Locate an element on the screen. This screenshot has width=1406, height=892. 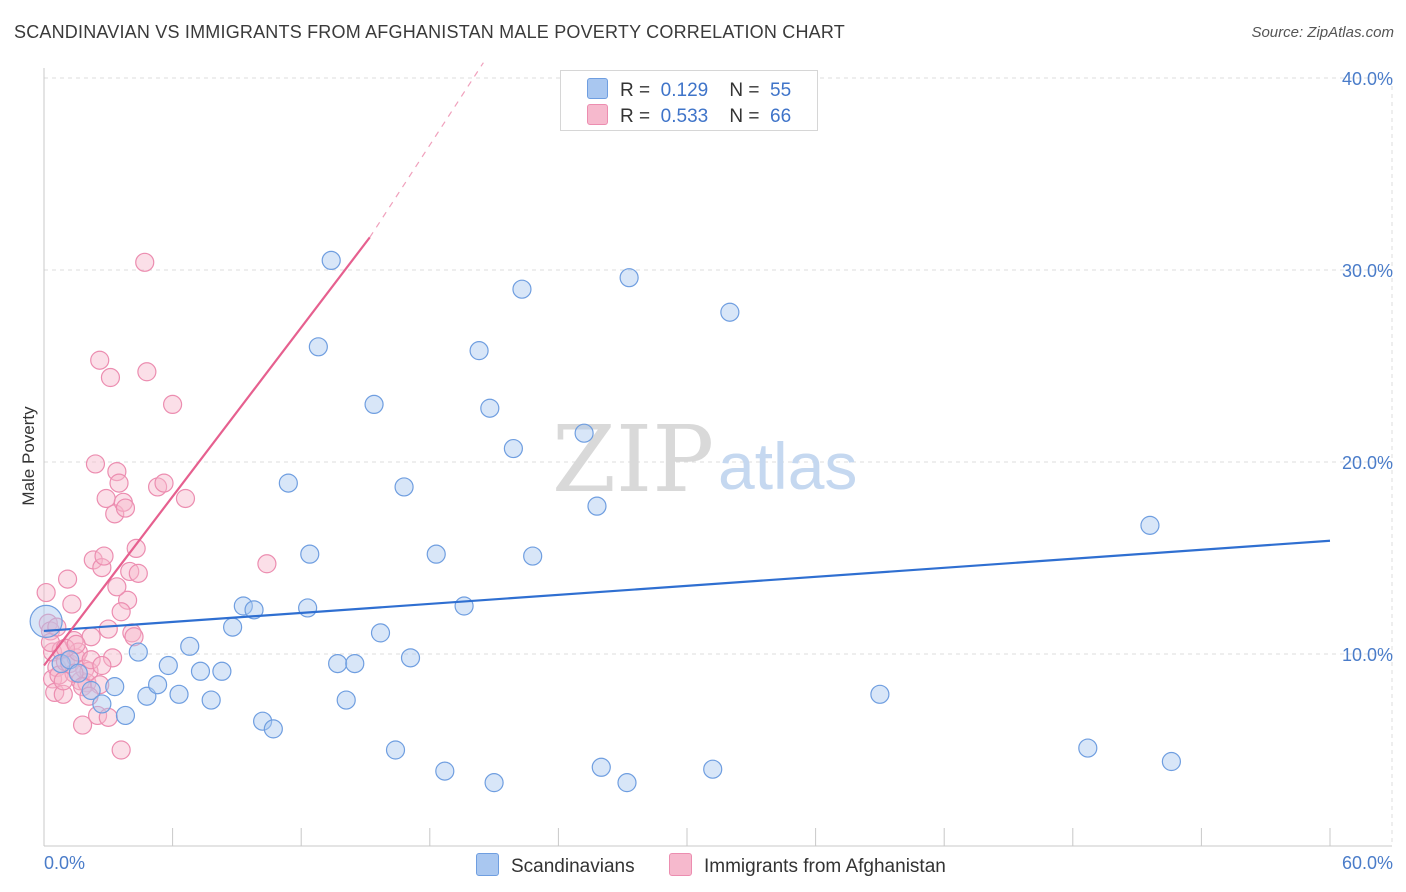
stats-row-afghanistan: R = 0.533 N = 66 is located at coordinates (689, 115).